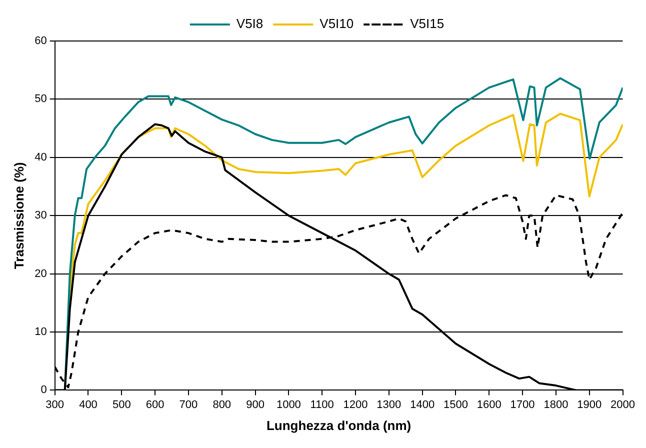  What do you see at coordinates (43, 390) in the screenshot?
I see `y-tick-label: 0` at bounding box center [43, 390].